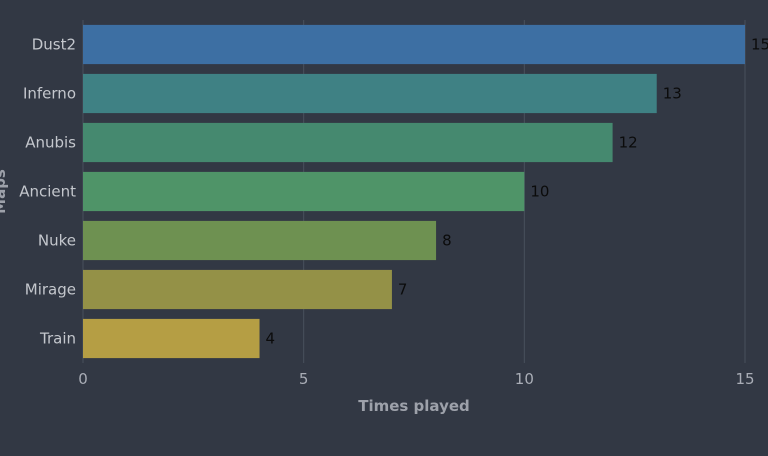  Describe the element at coordinates (672, 94) in the screenshot. I see `data-label: 13` at that location.